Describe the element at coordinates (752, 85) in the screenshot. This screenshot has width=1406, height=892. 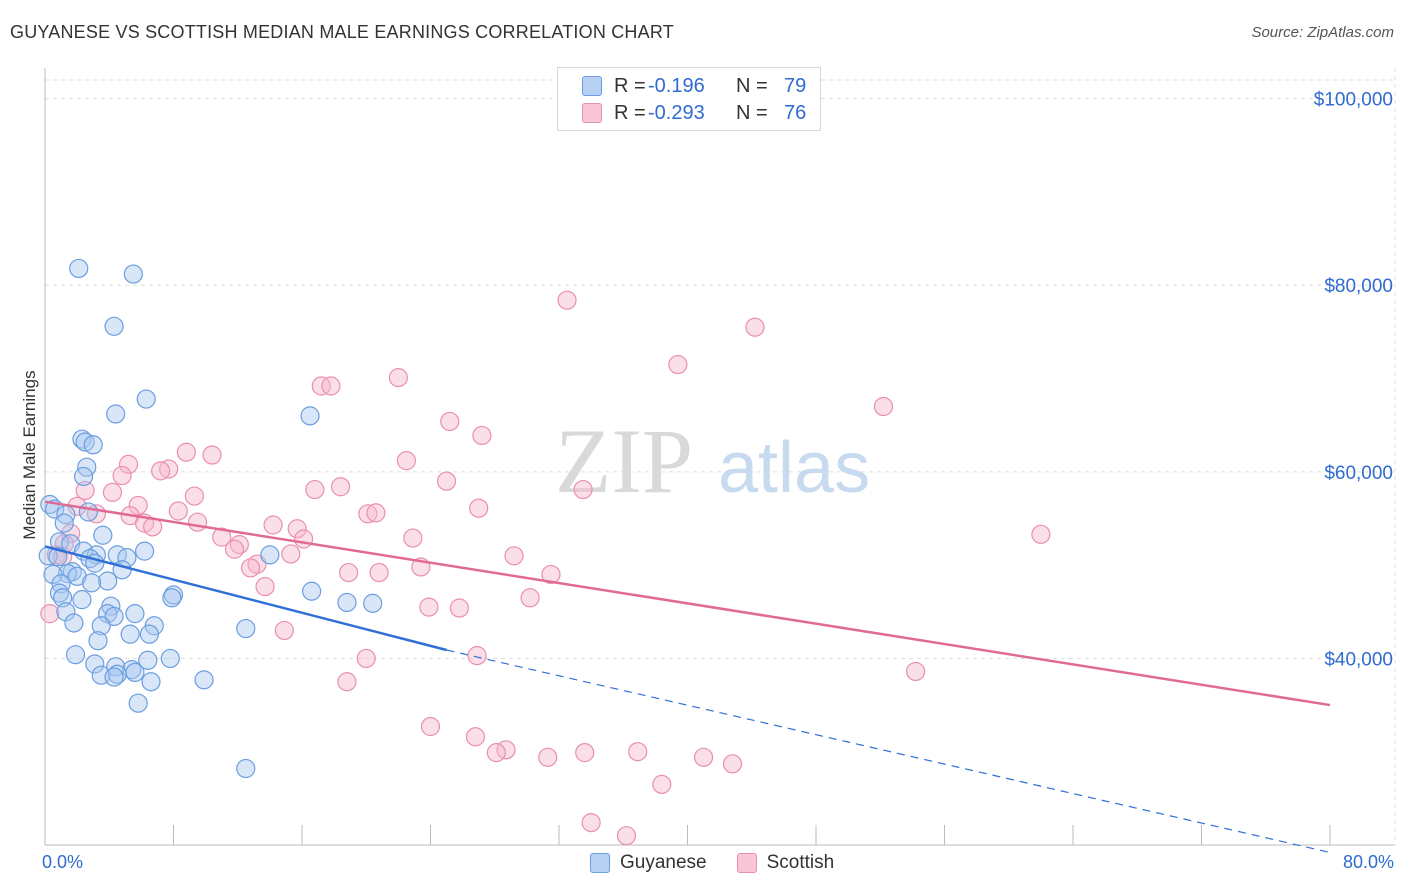
I see `n-label: N =` at that location.